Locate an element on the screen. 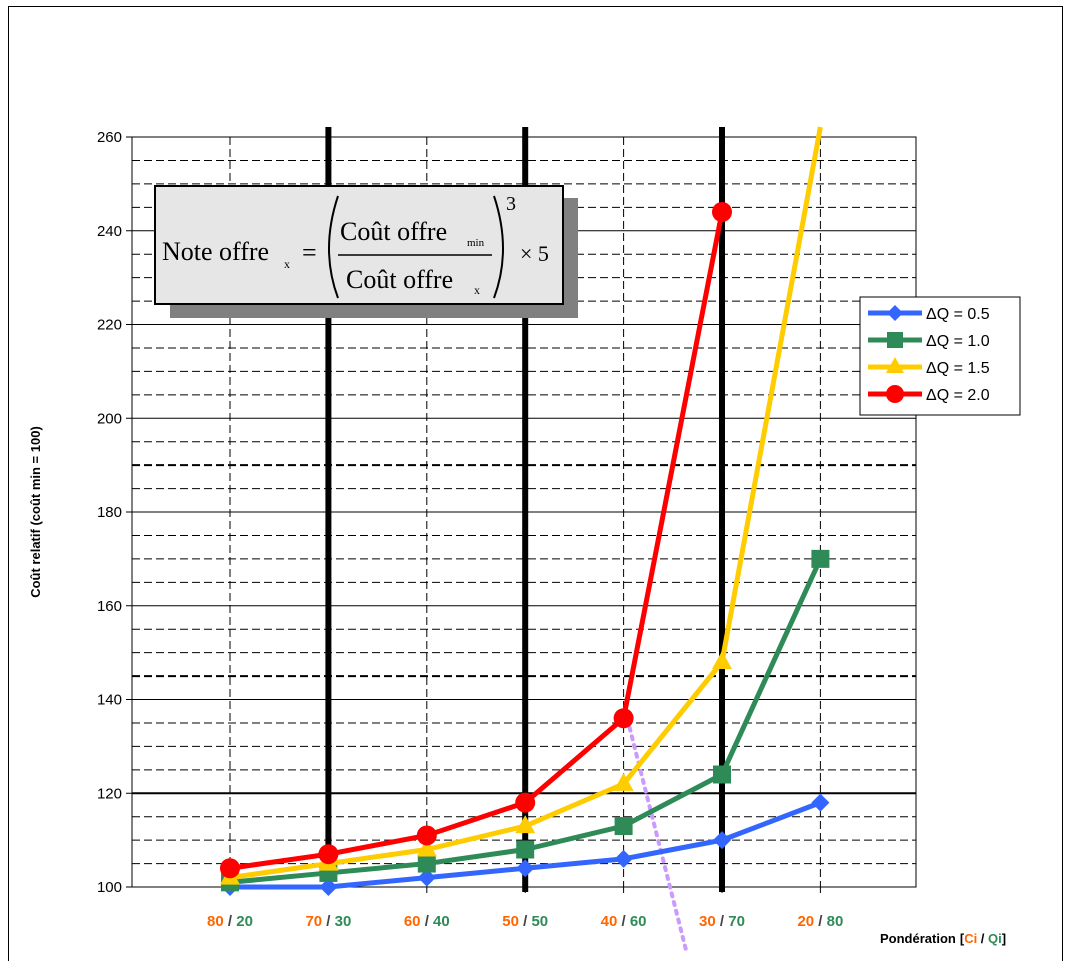 The image size is (1067, 961). x-category-qi: 40 is located at coordinates (441, 921).